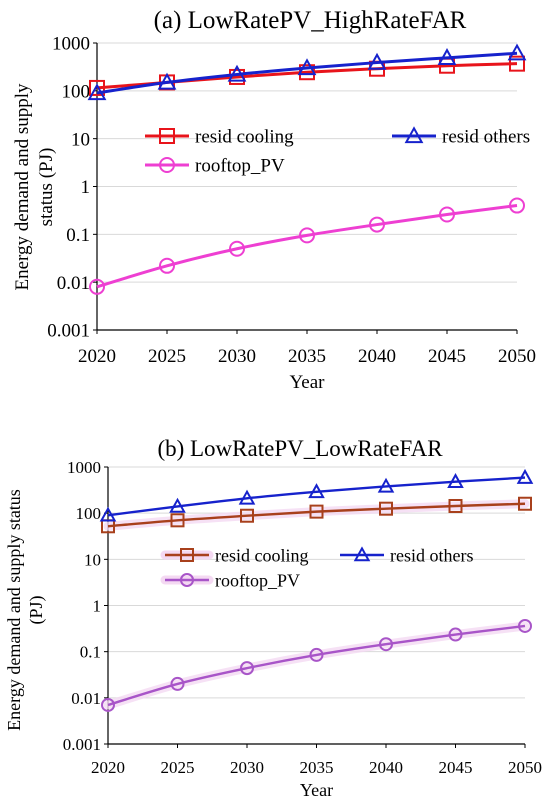 The width and height of the screenshot is (550, 808). I want to click on y-axis-label: Energy demand and supply, so click(22, 187).